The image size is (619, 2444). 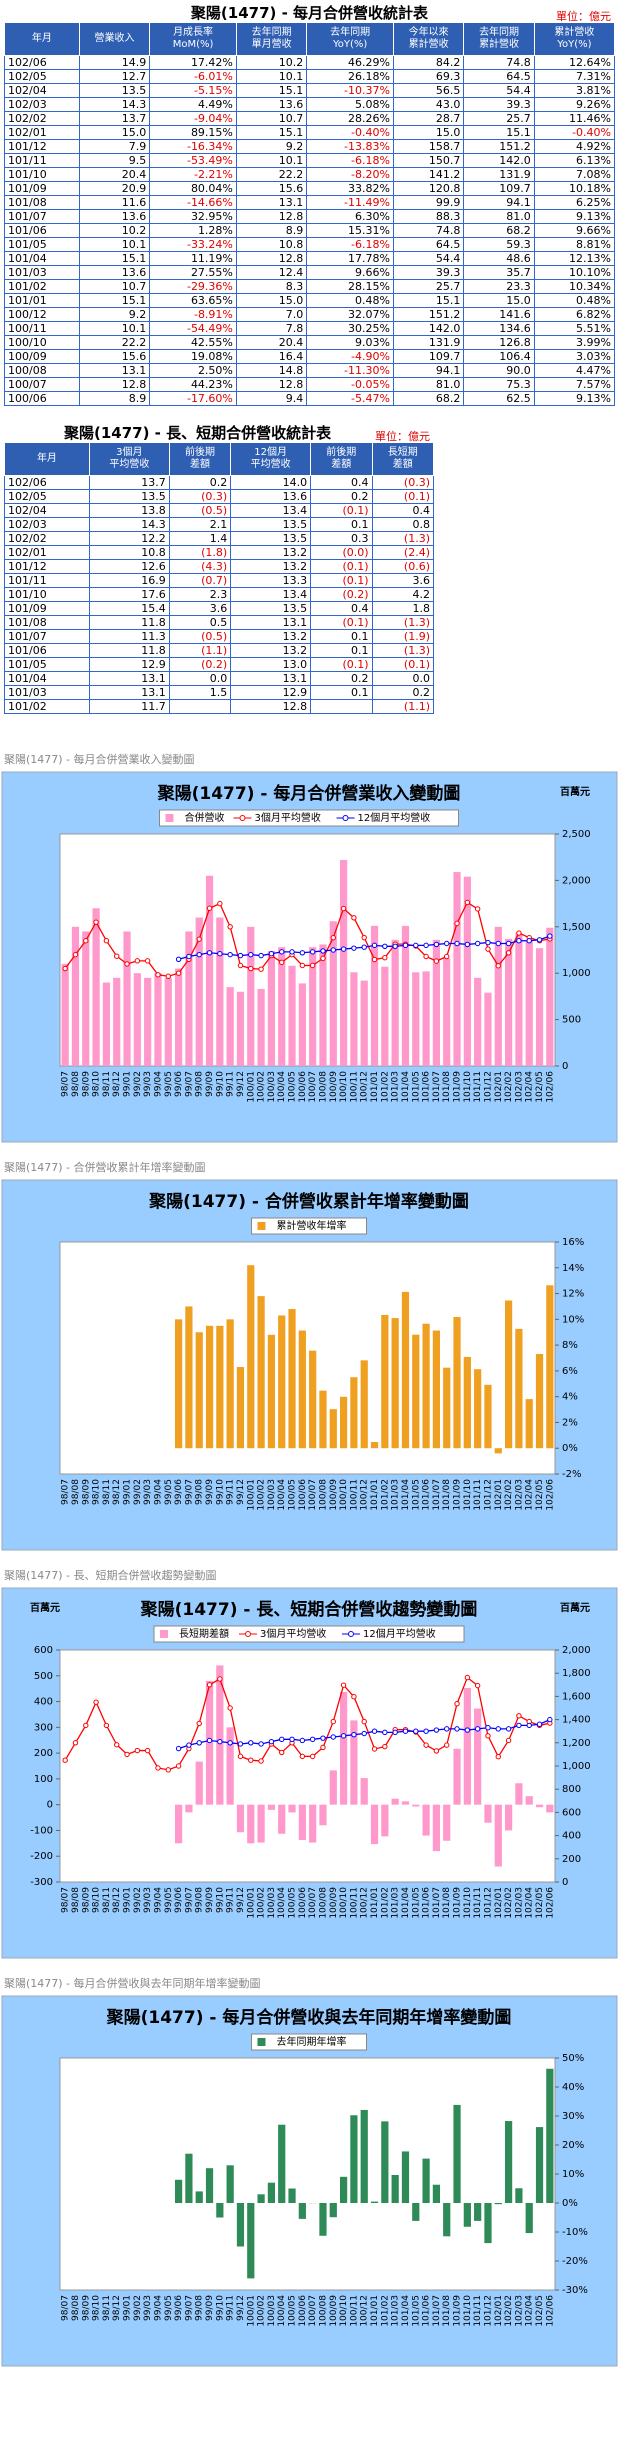 I want to click on table-cell: 141.2, so click(x=428, y=174).